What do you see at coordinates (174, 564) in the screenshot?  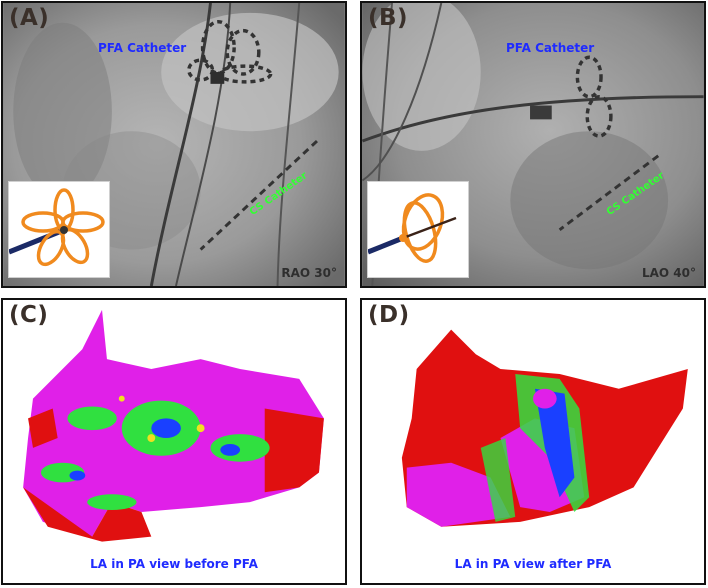 I see `panel-c-caption: LA in PA view before PFA` at bounding box center [174, 564].